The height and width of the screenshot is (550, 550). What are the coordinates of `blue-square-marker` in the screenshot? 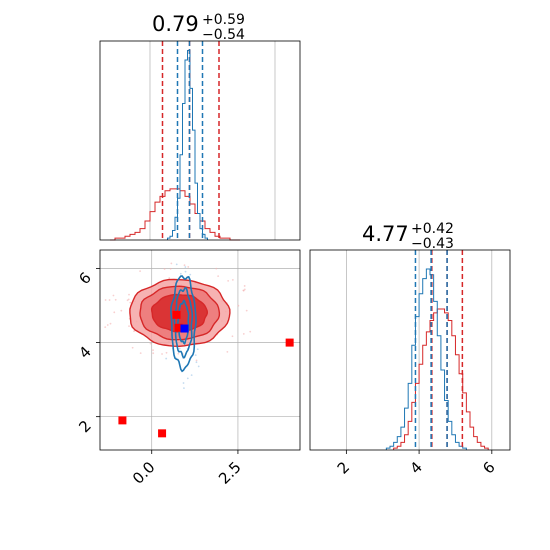 It's located at (184, 328).